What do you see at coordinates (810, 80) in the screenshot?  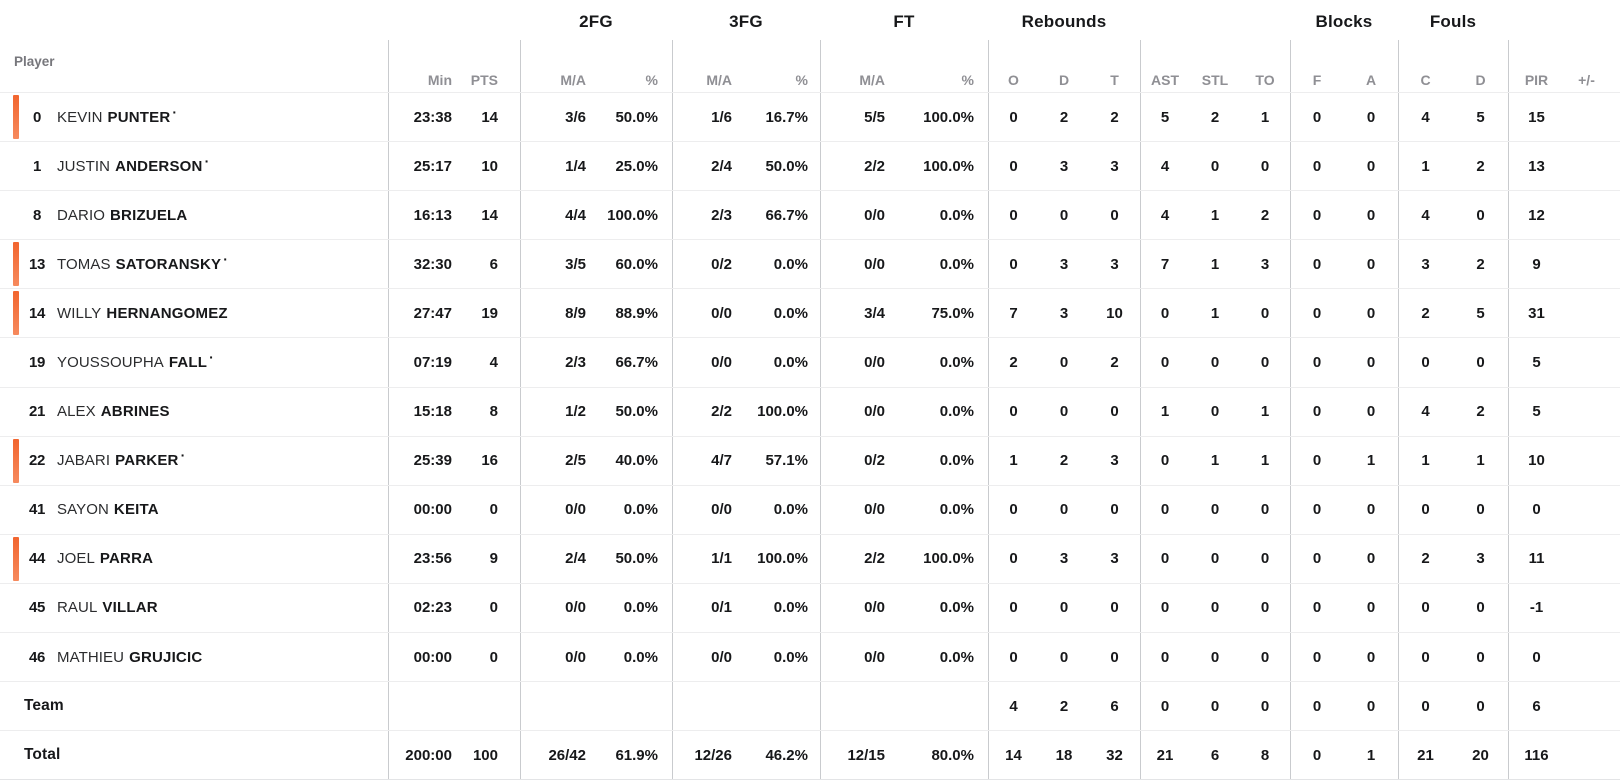 I see `stat-column-headers: Min PTS M/A% M/A% M/A% O D T AST STL TO F A C D PIR +/-` at bounding box center [810, 80].